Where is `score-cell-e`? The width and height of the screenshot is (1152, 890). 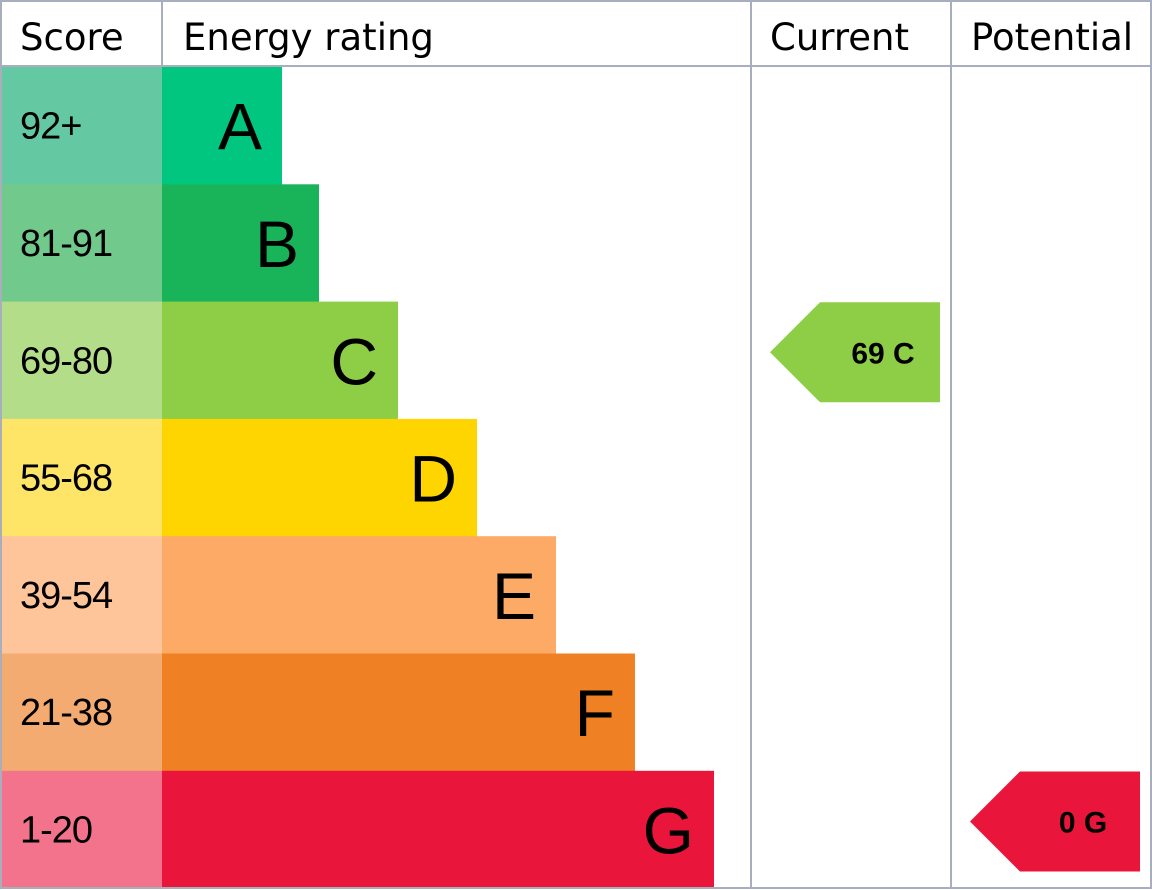 score-cell-e is located at coordinates (82, 595).